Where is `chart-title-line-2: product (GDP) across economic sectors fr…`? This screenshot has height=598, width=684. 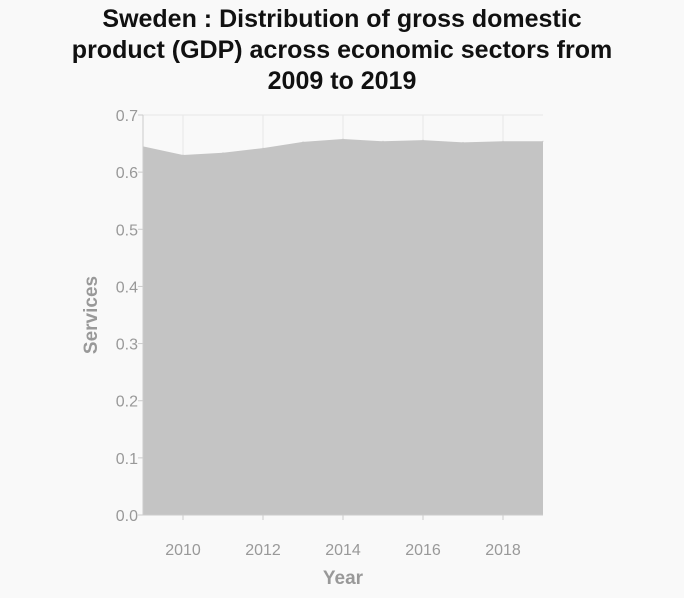 chart-title-line-2: product (GDP) across economic sectors fr… is located at coordinates (342, 50).